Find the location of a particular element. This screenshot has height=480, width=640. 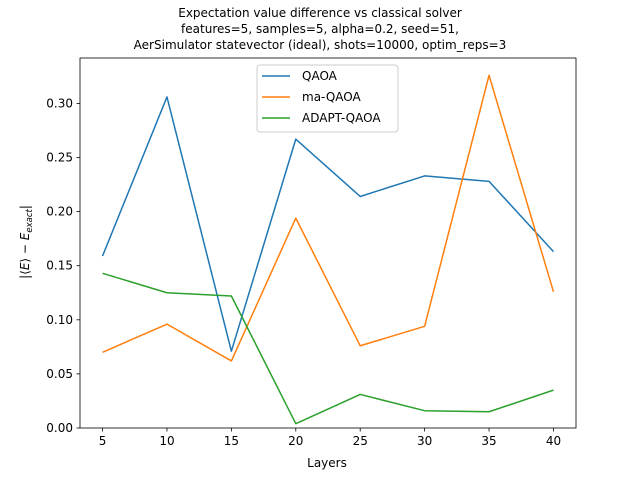

y-label-e: E is located at coordinates (25, 266).